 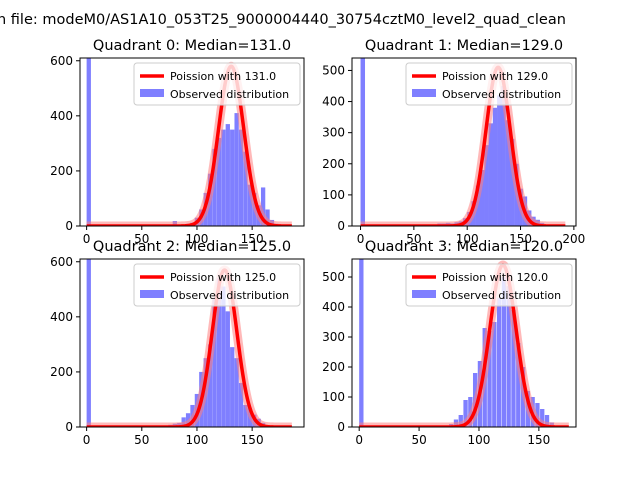 I want to click on legend-label-fit: Poission with 129.0, so click(x=495, y=76).